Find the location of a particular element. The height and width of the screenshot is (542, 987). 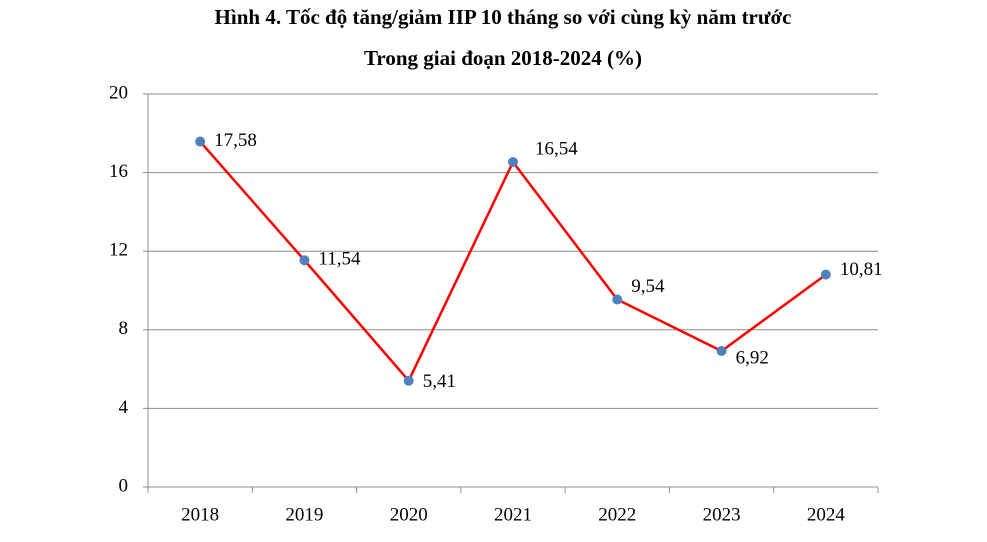

x-tick-label: 2021 is located at coordinates (513, 514).